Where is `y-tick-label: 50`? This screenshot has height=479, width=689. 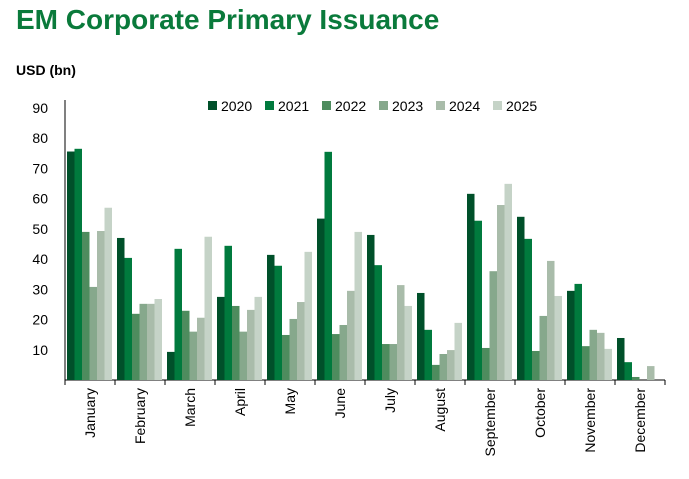
y-tick-label: 50 is located at coordinates (40, 229).